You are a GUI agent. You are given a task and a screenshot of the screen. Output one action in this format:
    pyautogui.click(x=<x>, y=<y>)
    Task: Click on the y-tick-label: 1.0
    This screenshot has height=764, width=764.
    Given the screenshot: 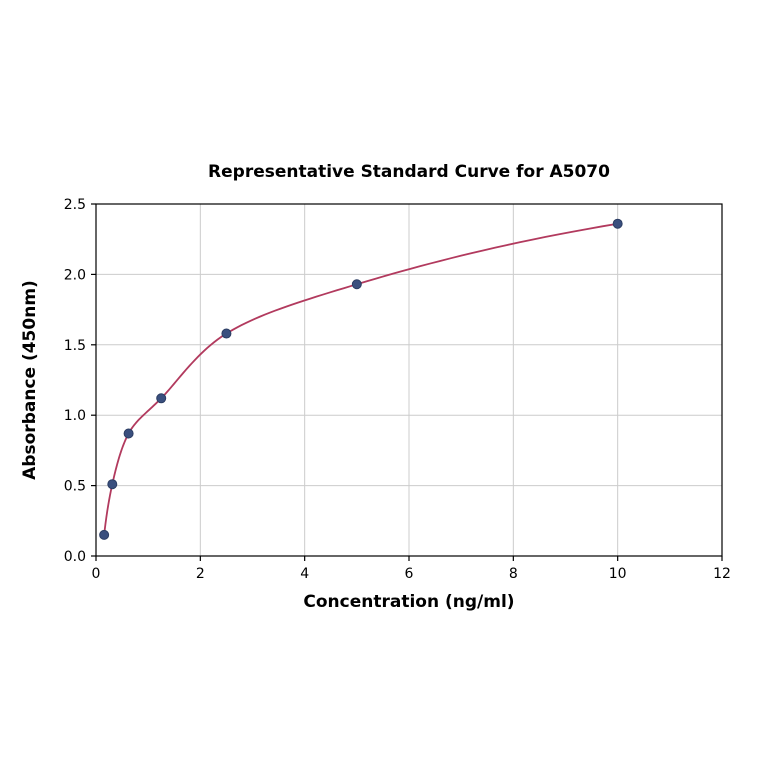 What is the action you would take?
    pyautogui.click(x=75, y=416)
    